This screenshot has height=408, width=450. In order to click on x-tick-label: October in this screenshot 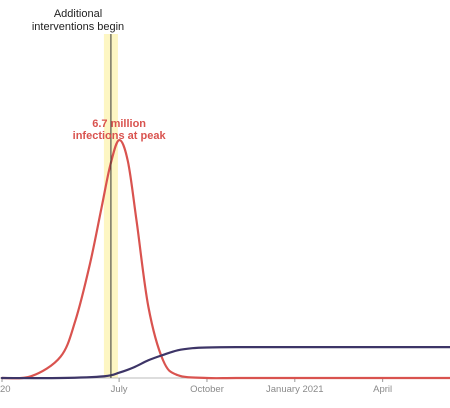, I will do `click(207, 389)`.